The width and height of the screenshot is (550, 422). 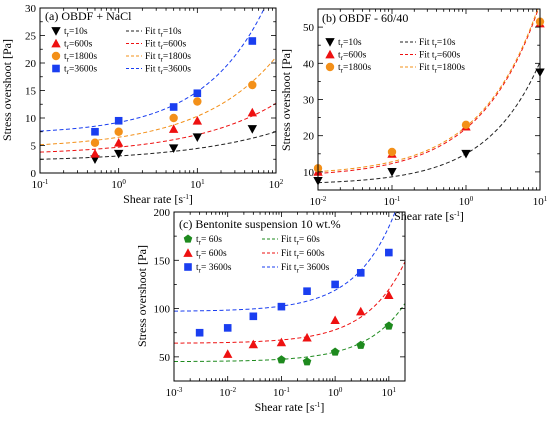 What do you see at coordinates (31, 92) in the screenshot?
I see `y-tick-label: 15` at bounding box center [31, 92].